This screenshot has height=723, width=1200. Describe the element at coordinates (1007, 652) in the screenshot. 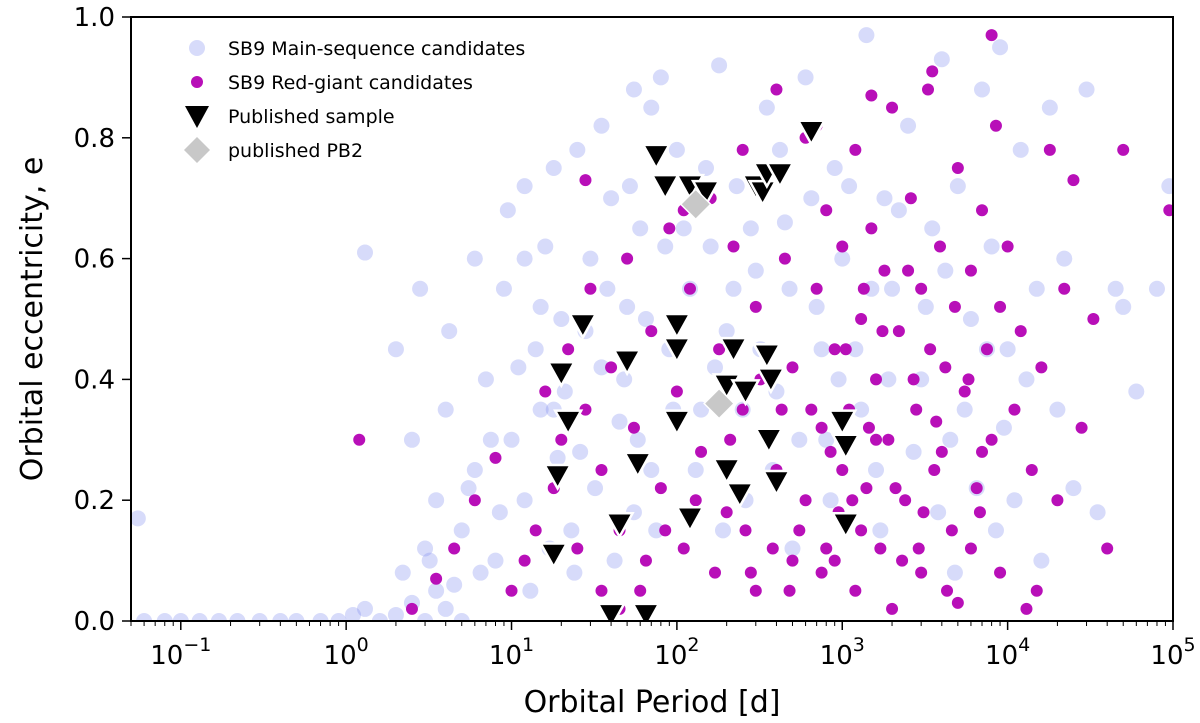

I see `x-tick-label: 10⁴` at that location.